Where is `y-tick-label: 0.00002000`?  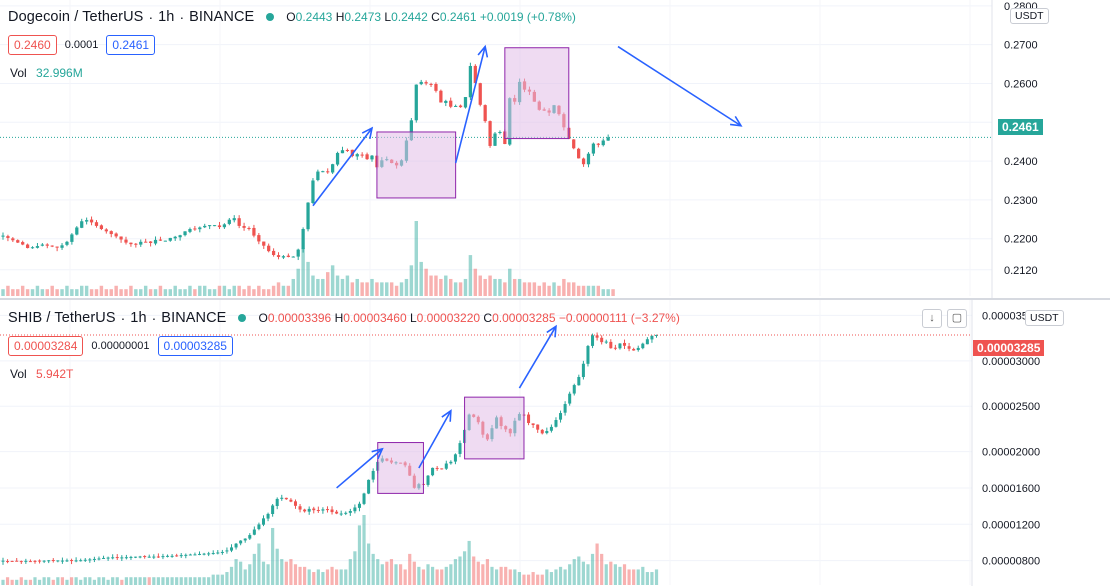
y-tick-label: 0.00002000 is located at coordinates (1011, 453).